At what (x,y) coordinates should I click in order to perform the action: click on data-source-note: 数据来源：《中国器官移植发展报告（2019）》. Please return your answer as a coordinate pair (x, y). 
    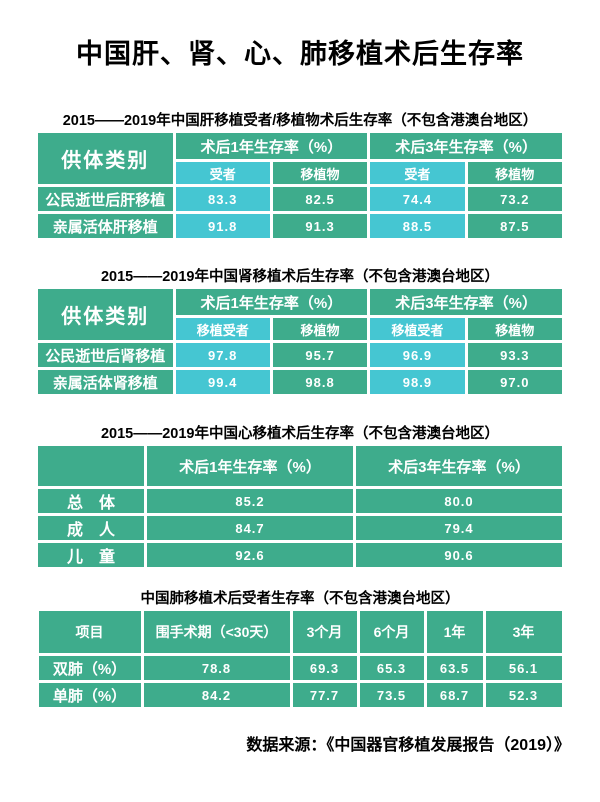
    Looking at the image, I should click on (408, 745).